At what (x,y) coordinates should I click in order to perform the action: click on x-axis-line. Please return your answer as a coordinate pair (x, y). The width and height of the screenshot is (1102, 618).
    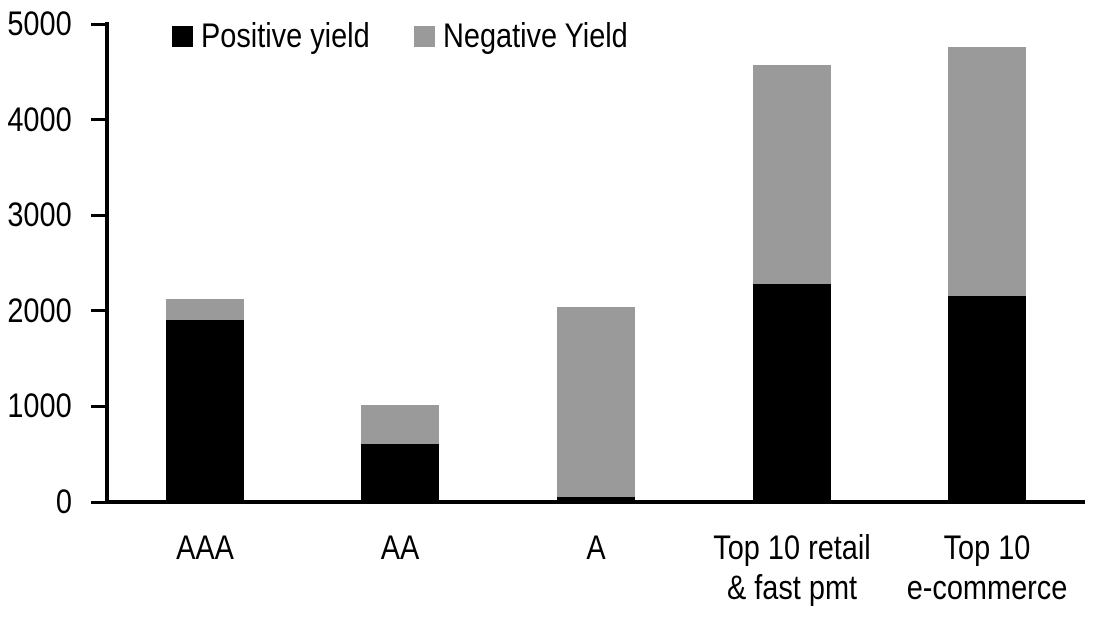
    Looking at the image, I should click on (595, 502).